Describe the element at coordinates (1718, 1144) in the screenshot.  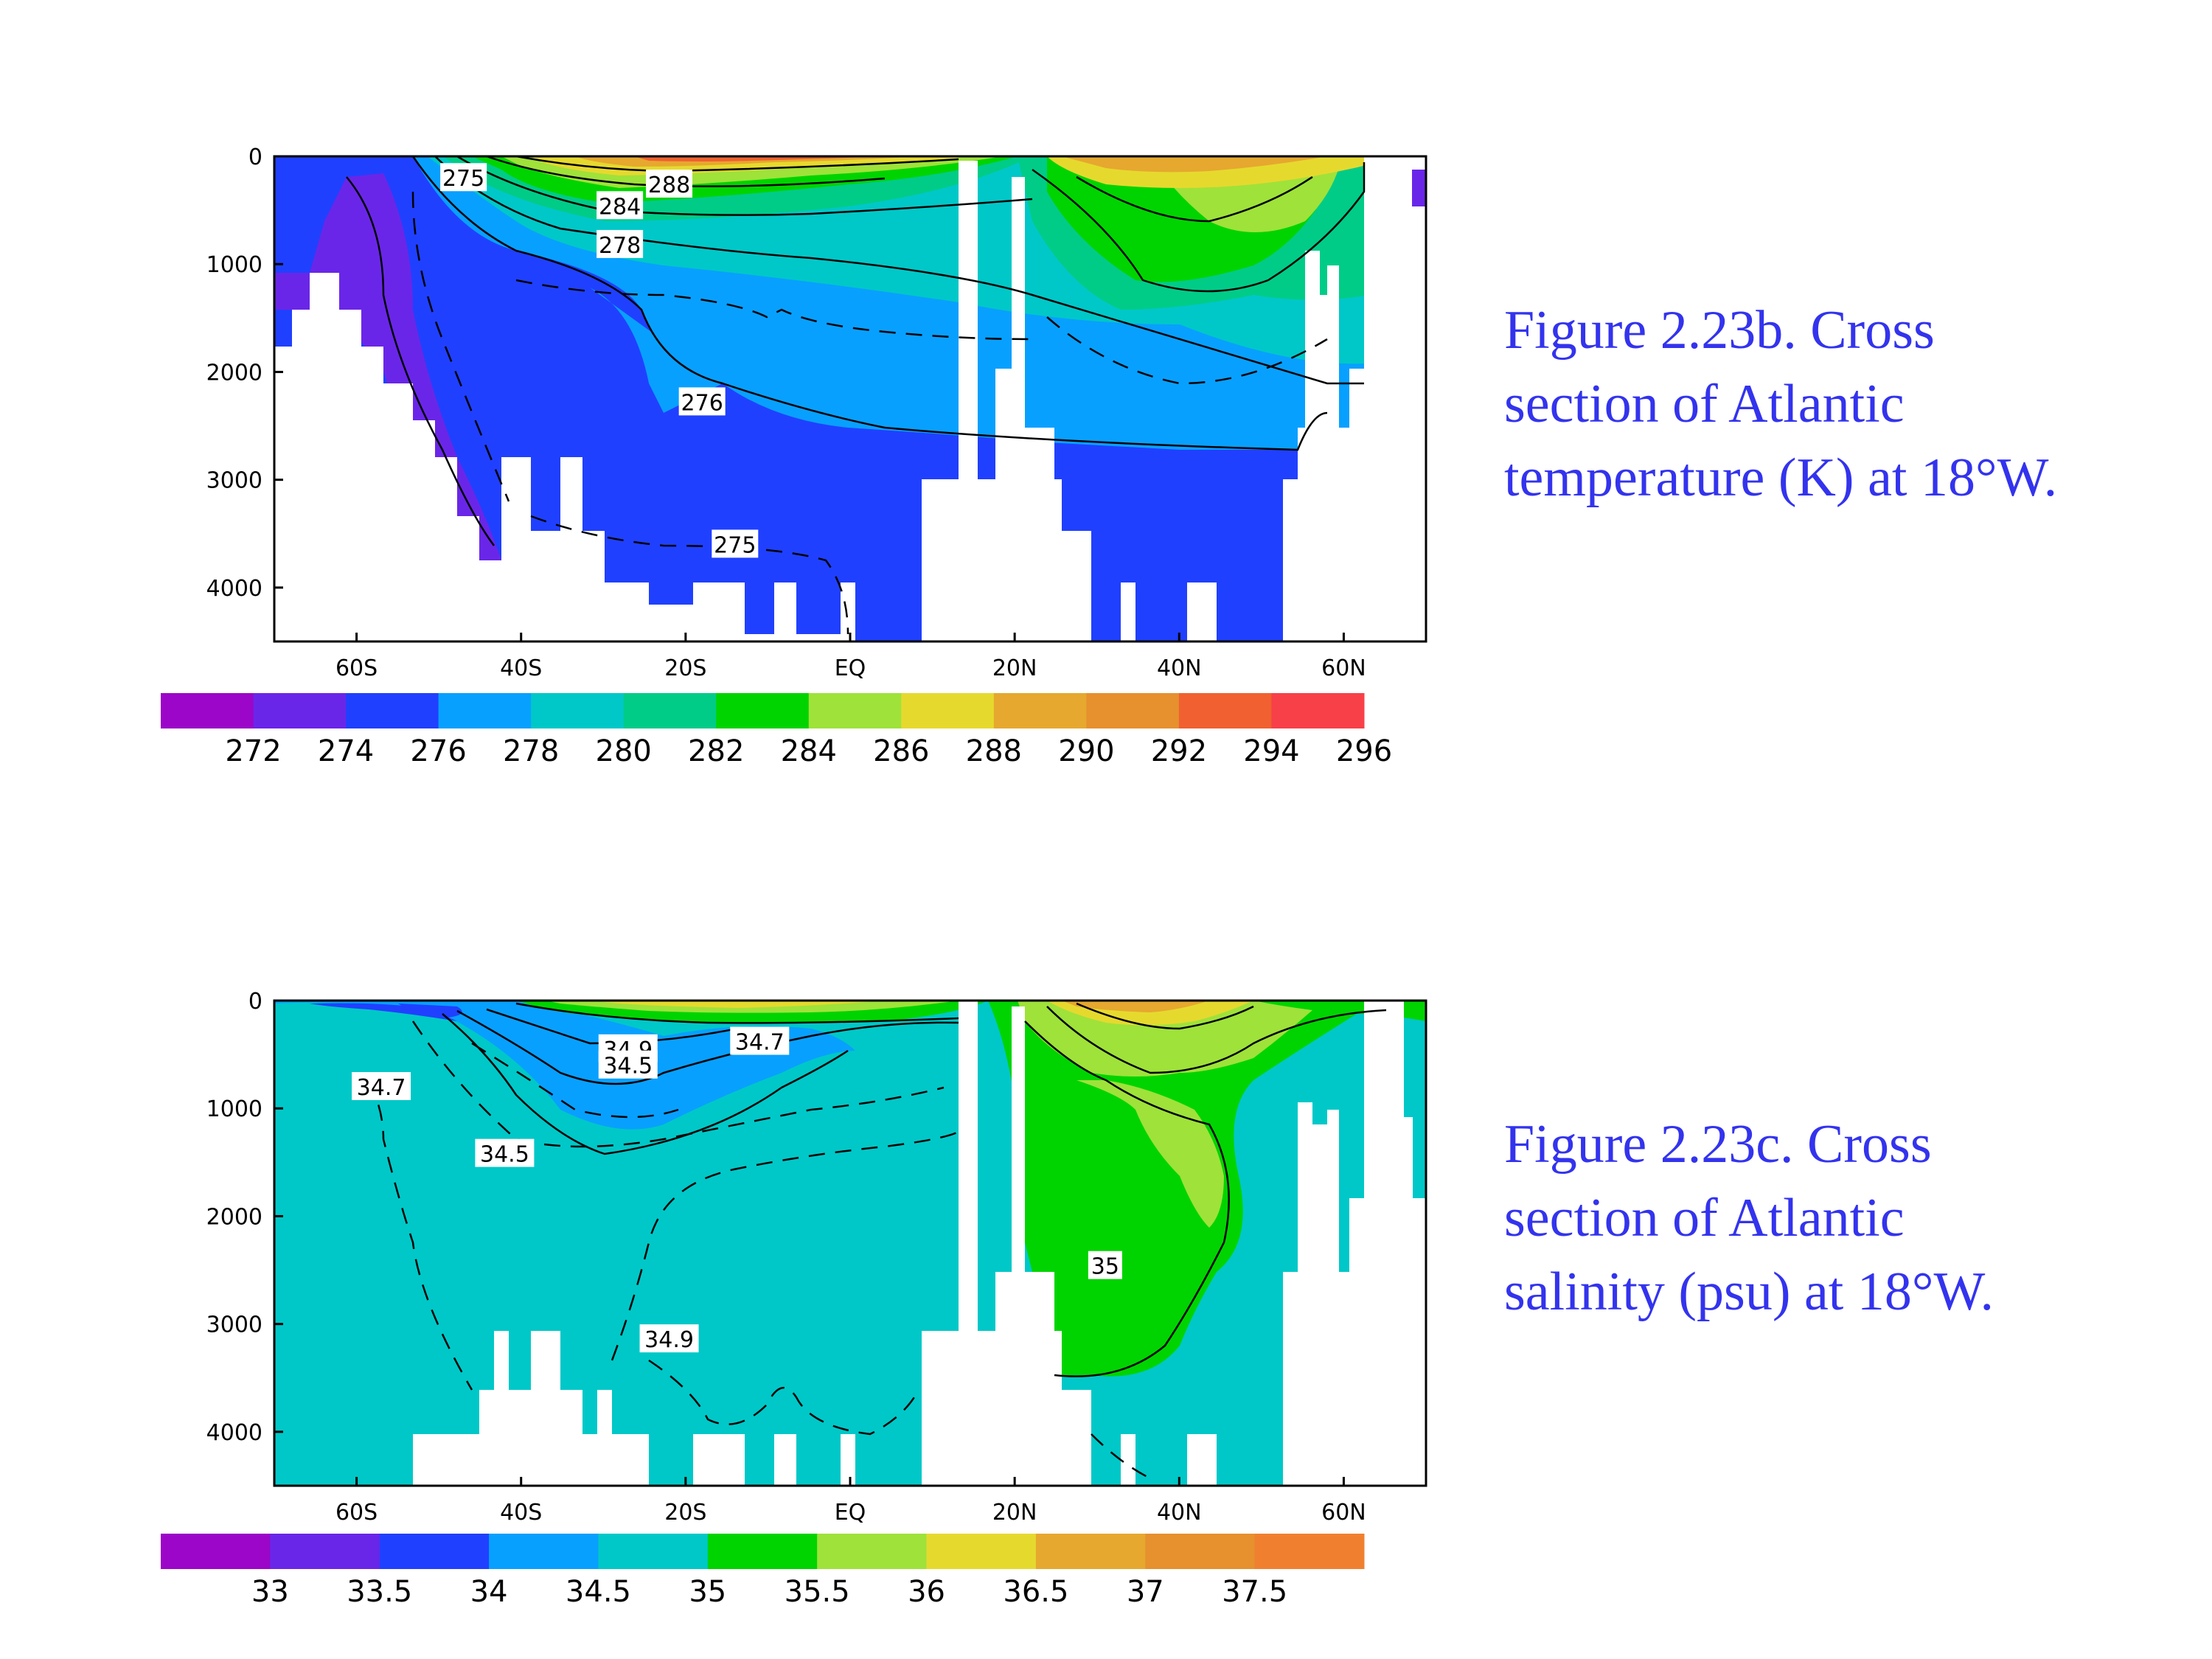
I see `caption-line: Figure 2.23c. Cross` at that location.